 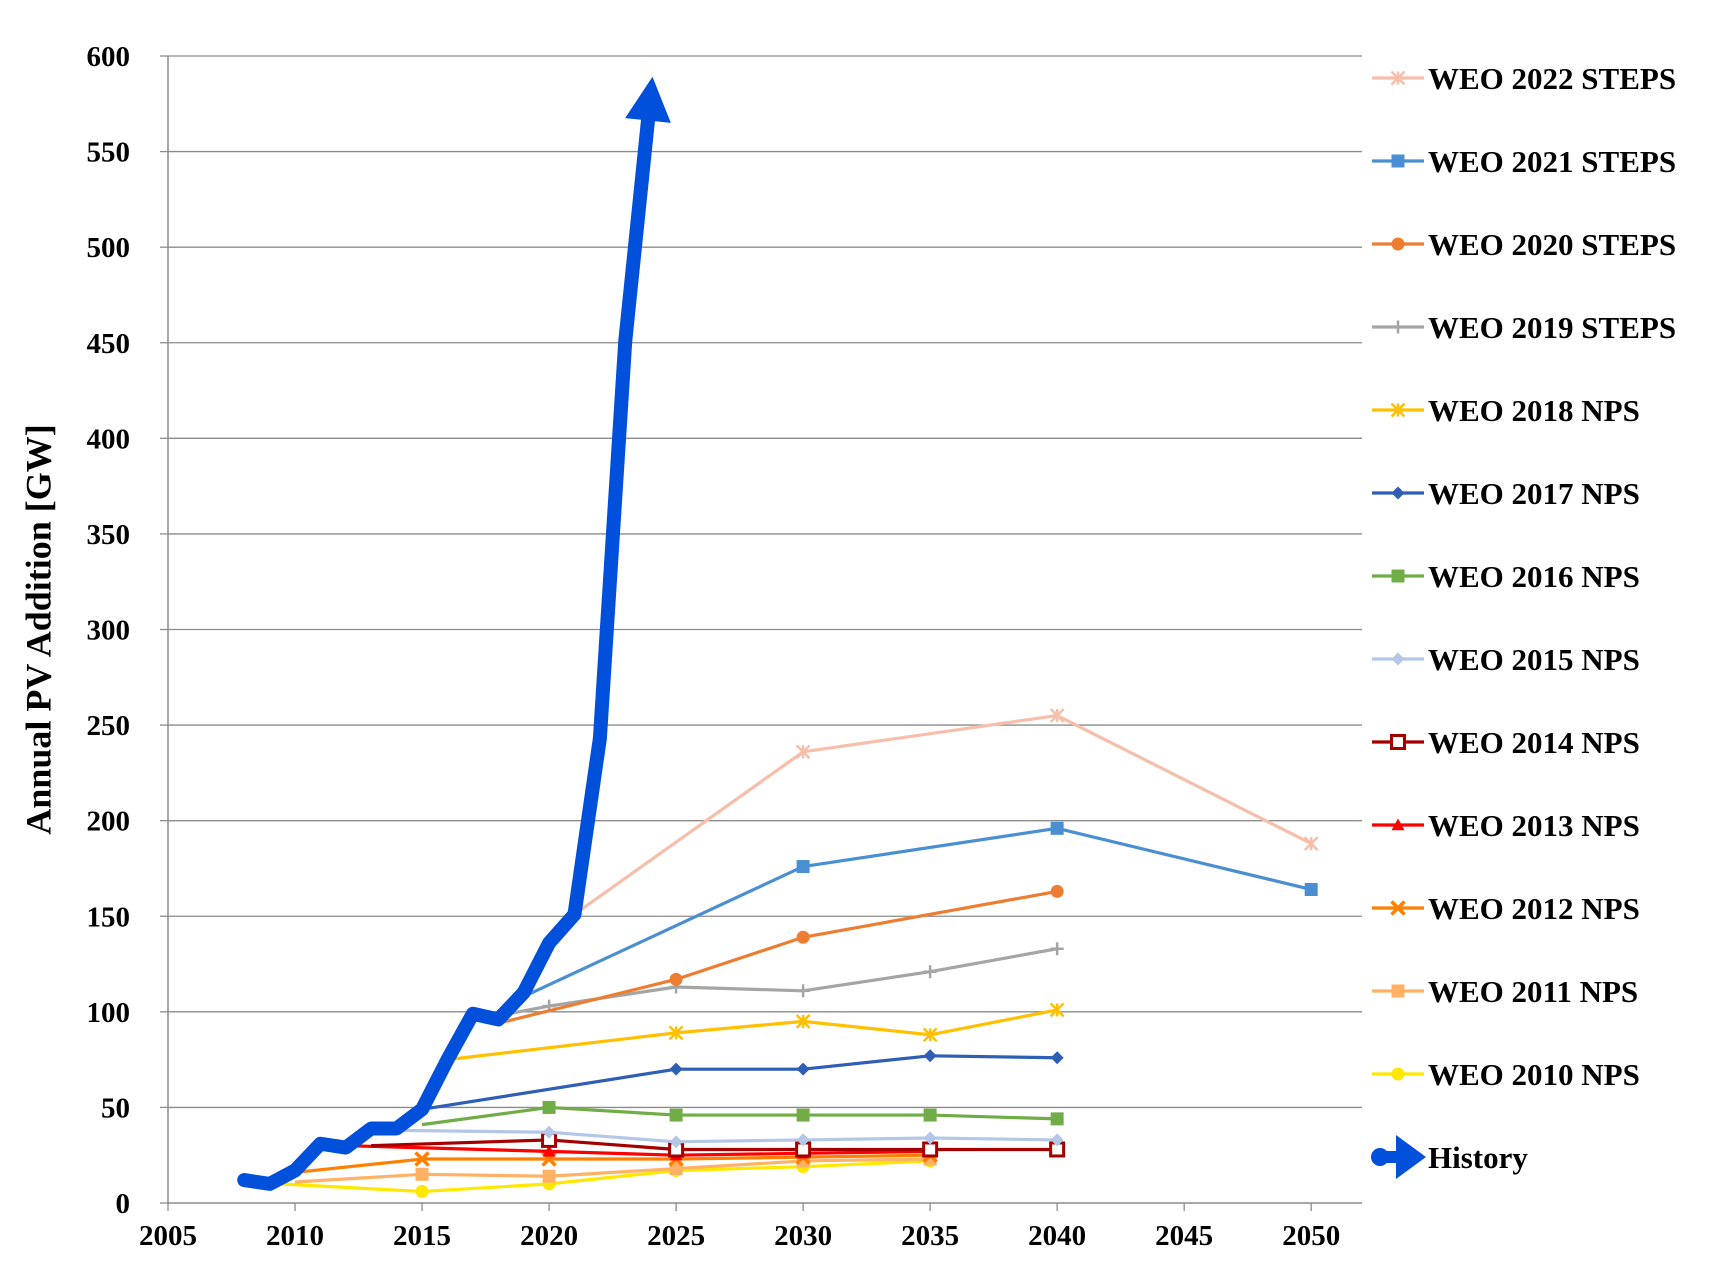 I want to click on x-tick-label: 2015, so click(x=422, y=1236).